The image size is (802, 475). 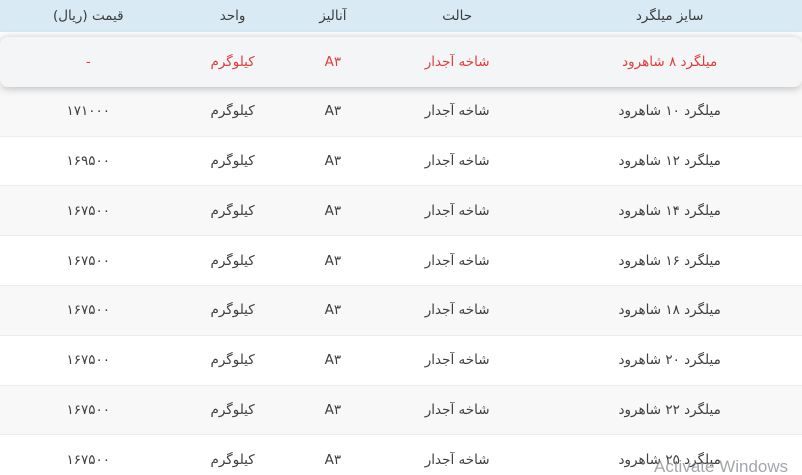 What do you see at coordinates (88, 111) in the screenshot?
I see `cell-price: ۱۷۱۰۰۰` at bounding box center [88, 111].